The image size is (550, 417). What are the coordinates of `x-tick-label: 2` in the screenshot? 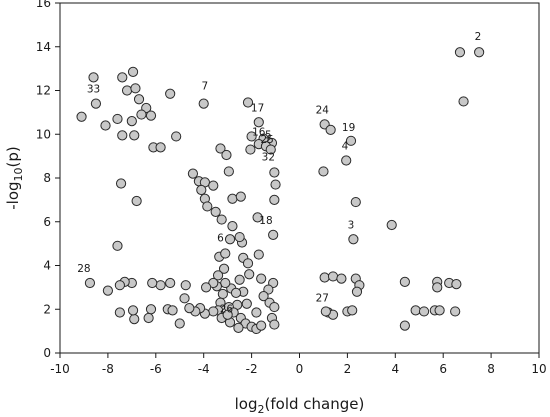 It's located at (348, 369).